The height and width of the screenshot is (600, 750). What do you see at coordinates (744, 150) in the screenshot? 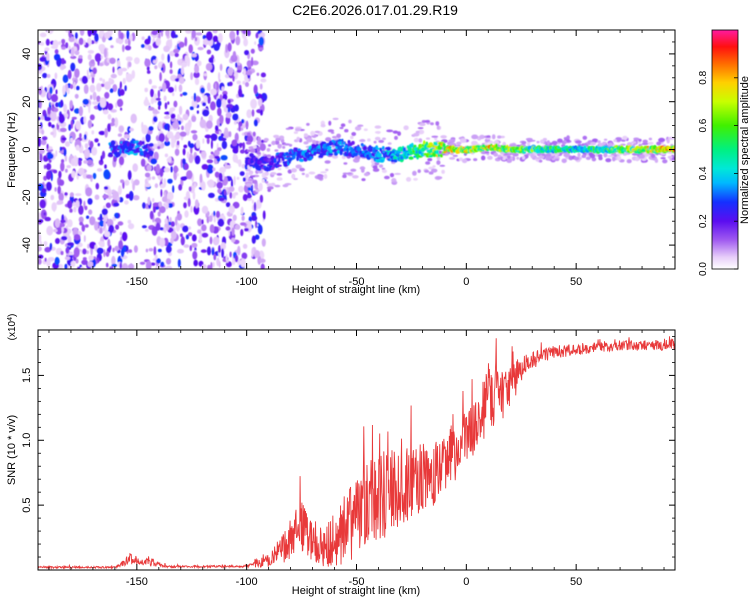
I see `colorbar-label: Normalized spectral amplitude` at bounding box center [744, 150].